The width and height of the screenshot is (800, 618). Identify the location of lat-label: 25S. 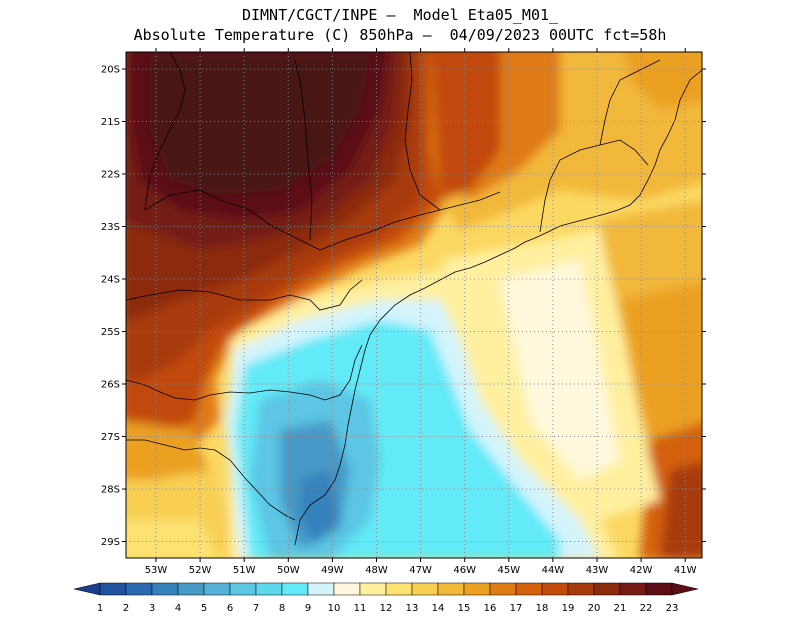
(110, 332).